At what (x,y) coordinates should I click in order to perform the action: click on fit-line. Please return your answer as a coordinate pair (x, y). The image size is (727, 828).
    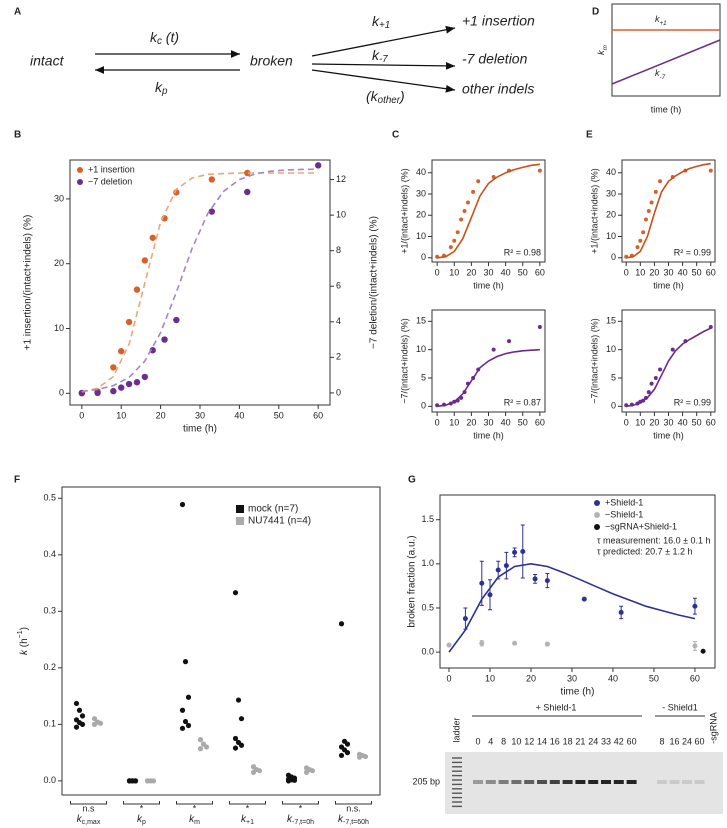
    Looking at the image, I should click on (488, 378).